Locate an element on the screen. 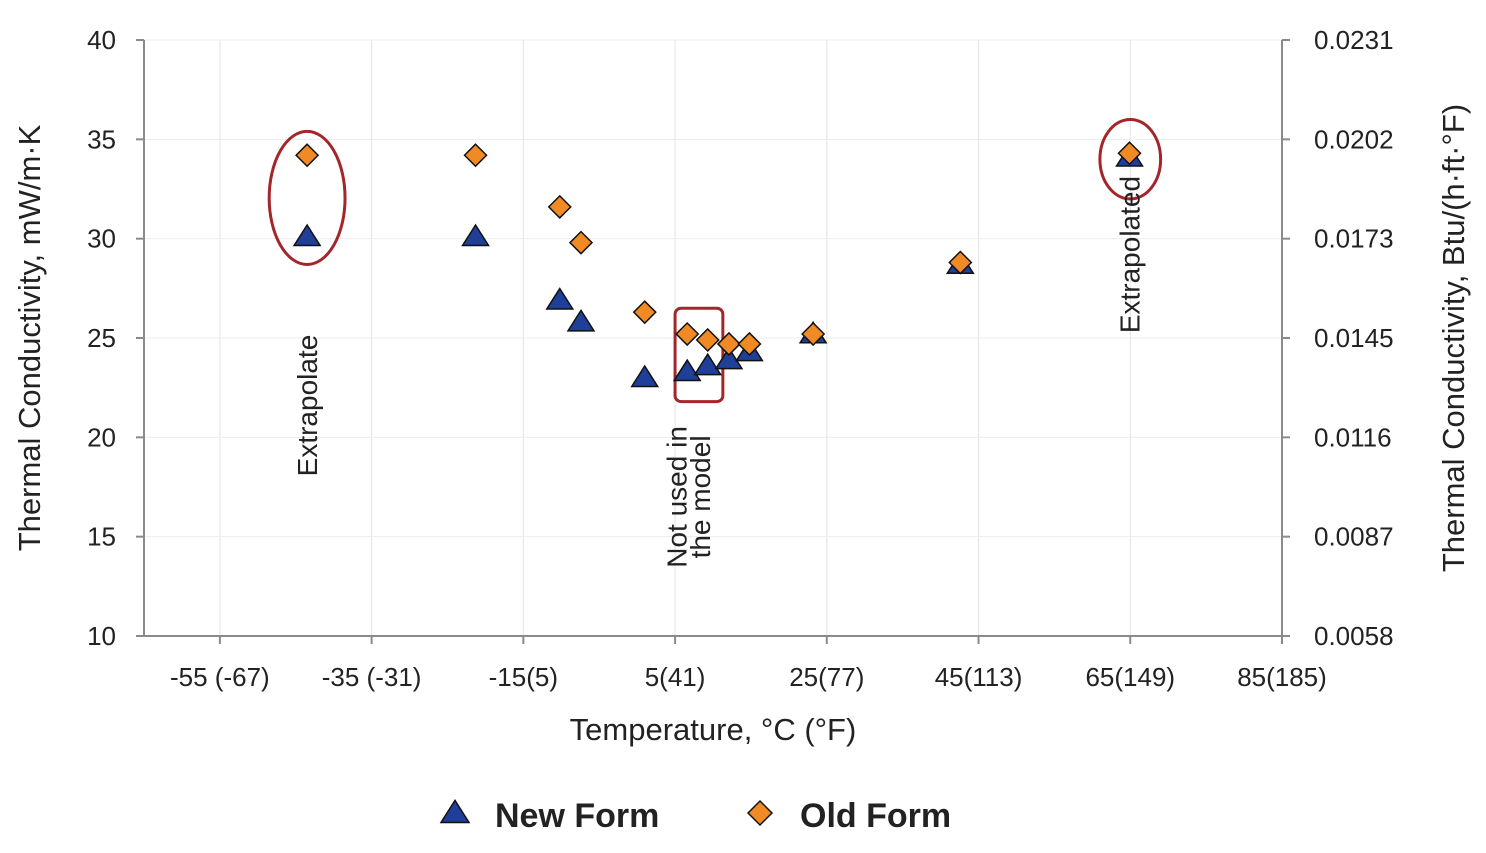  y2-tick-label: 0.0202 is located at coordinates (1354, 139).